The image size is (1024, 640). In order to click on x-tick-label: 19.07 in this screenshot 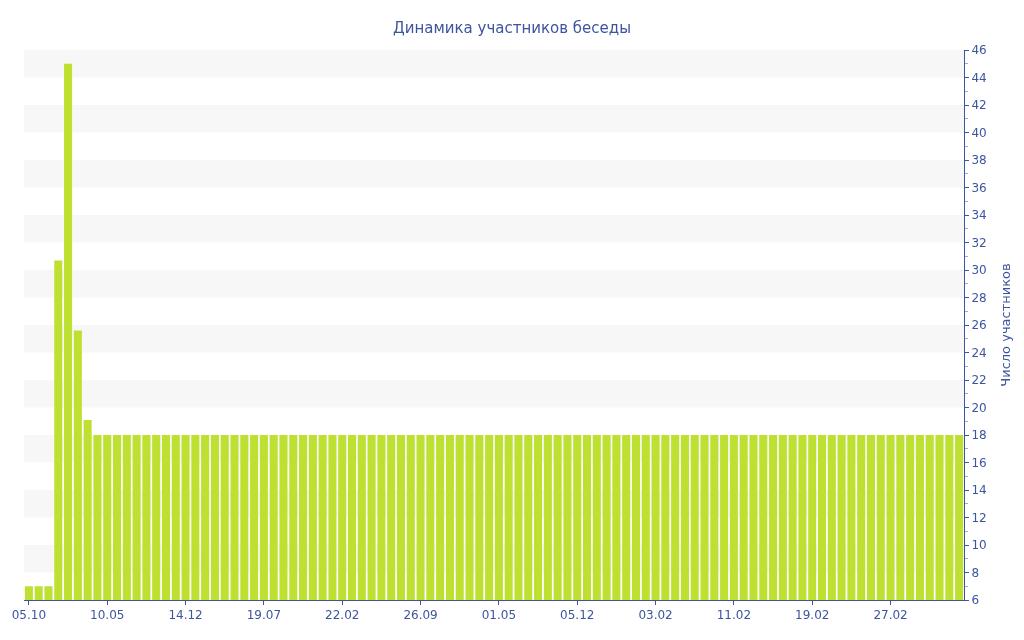, I will do `click(264, 615)`.